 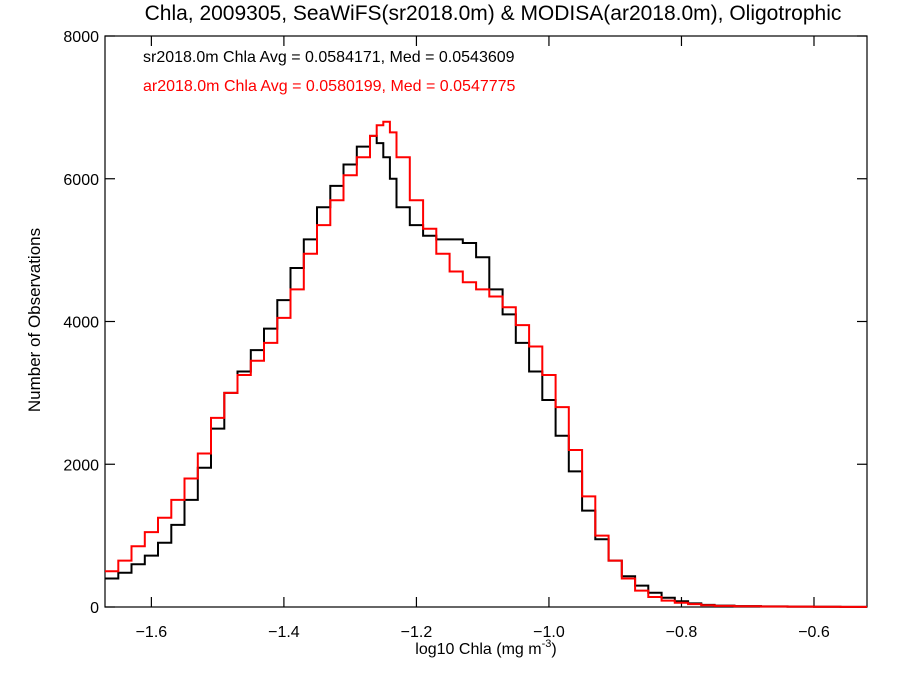 I want to click on y-tick-label: 4000, so click(x=81, y=323).